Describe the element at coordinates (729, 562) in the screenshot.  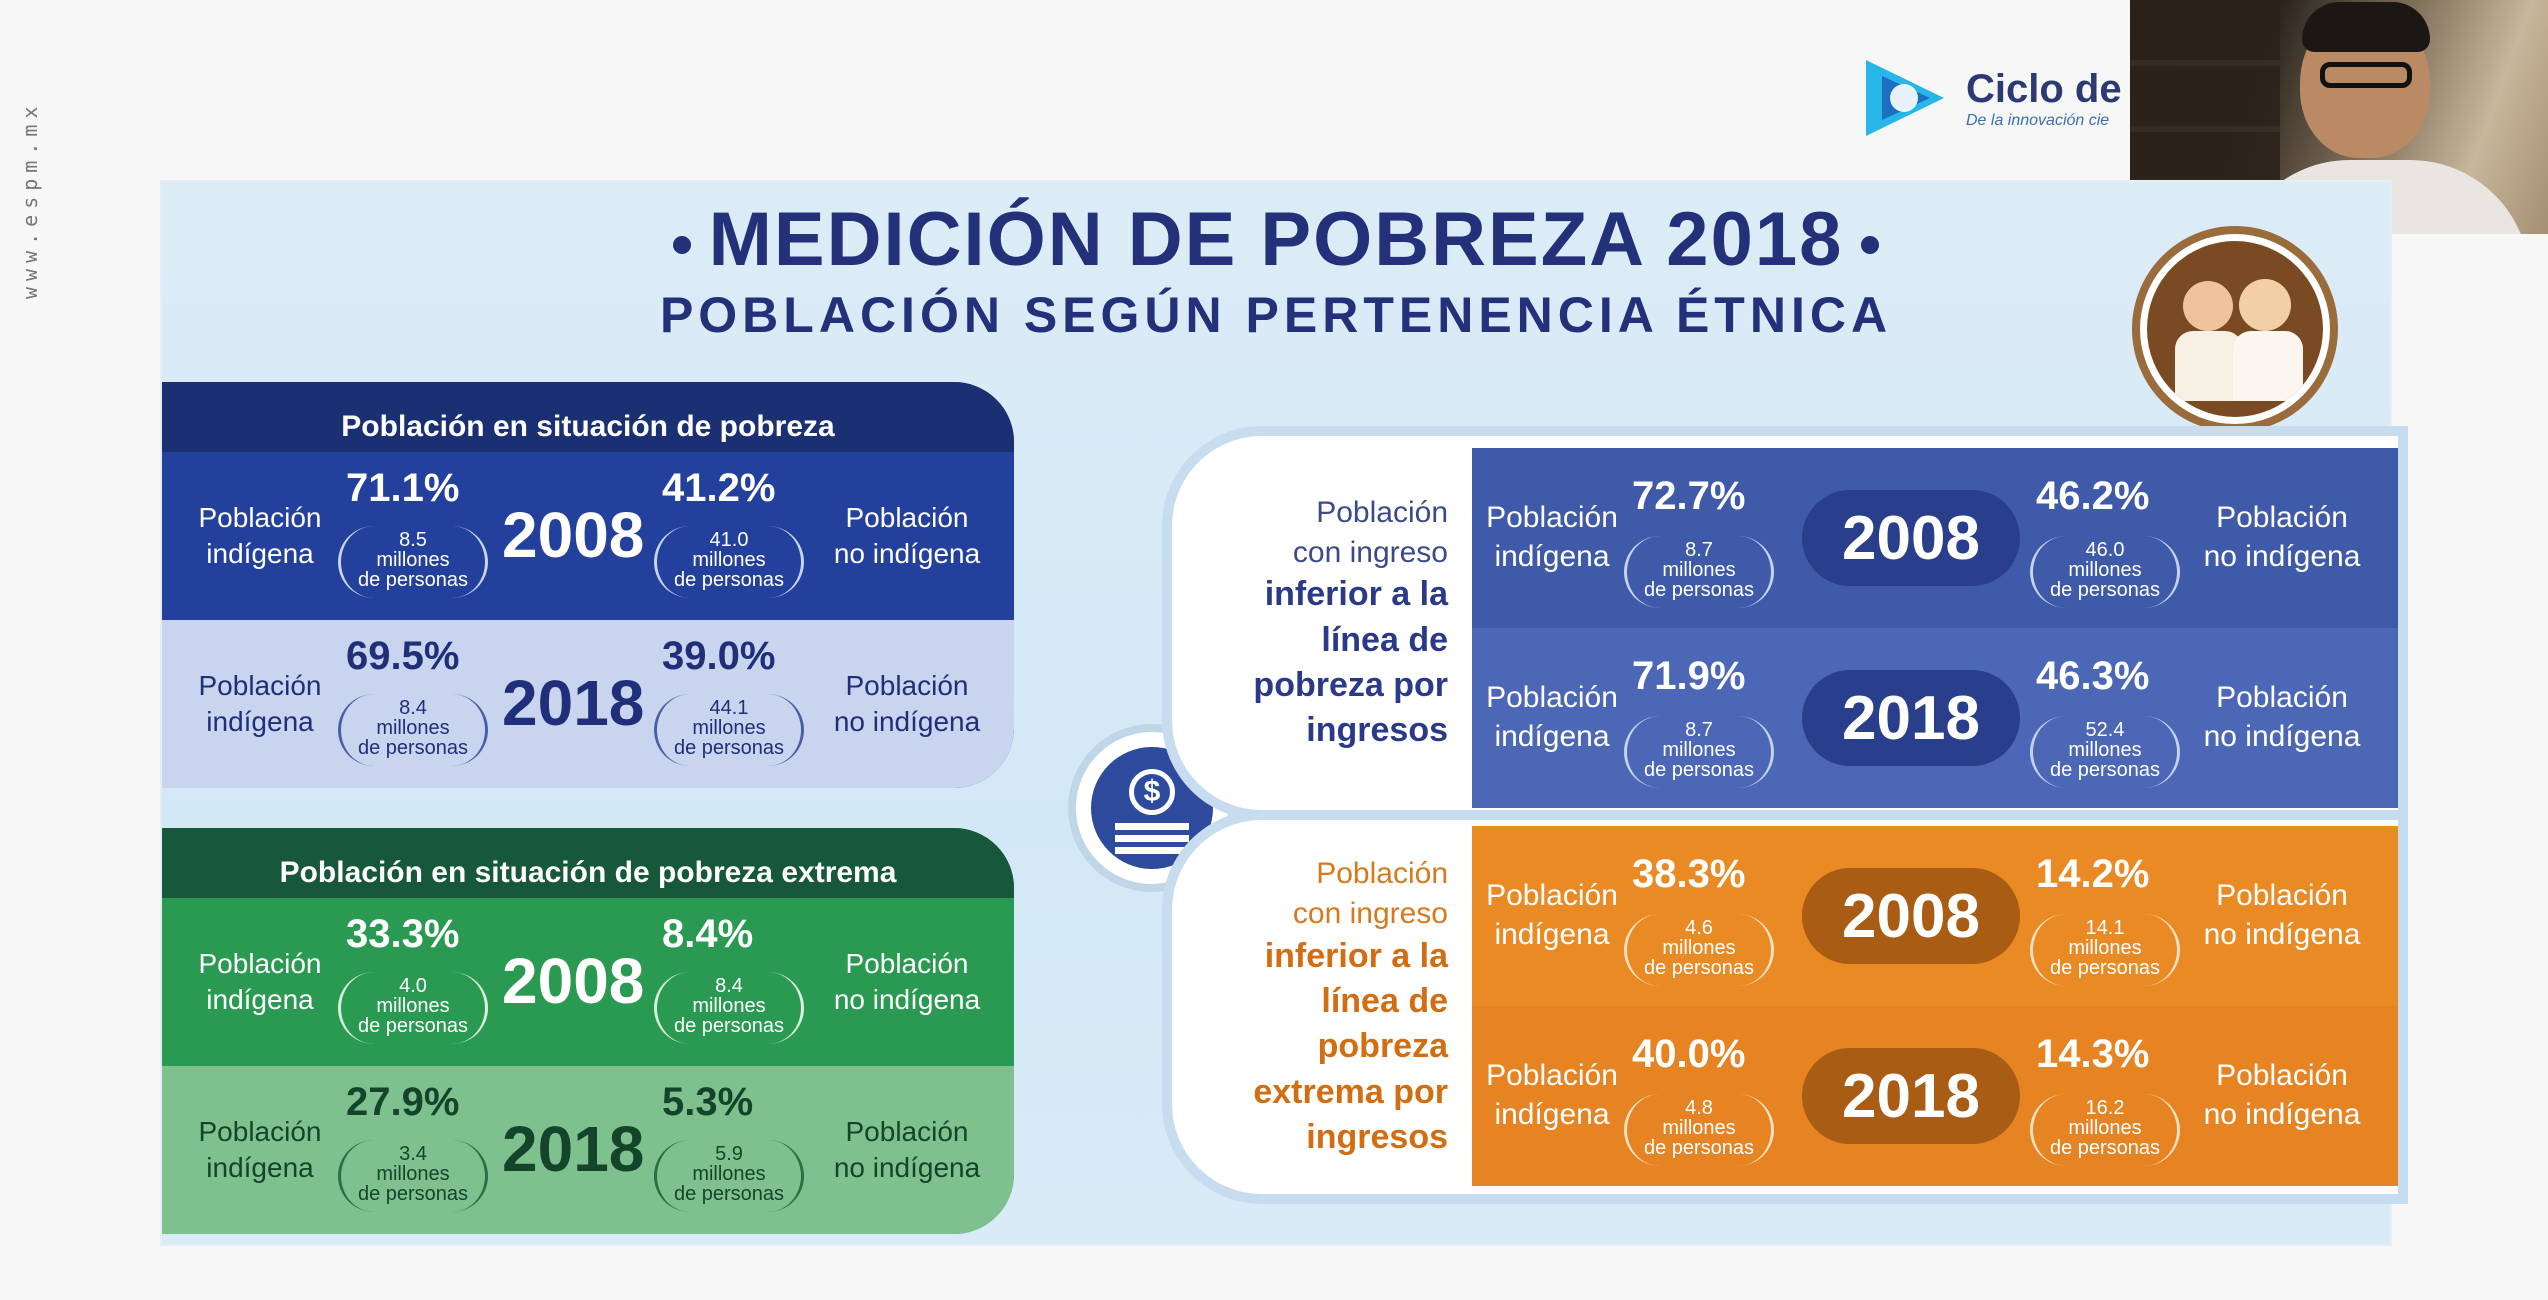
I see `non-indigenous-persons: 41.0 millones de personas` at that location.